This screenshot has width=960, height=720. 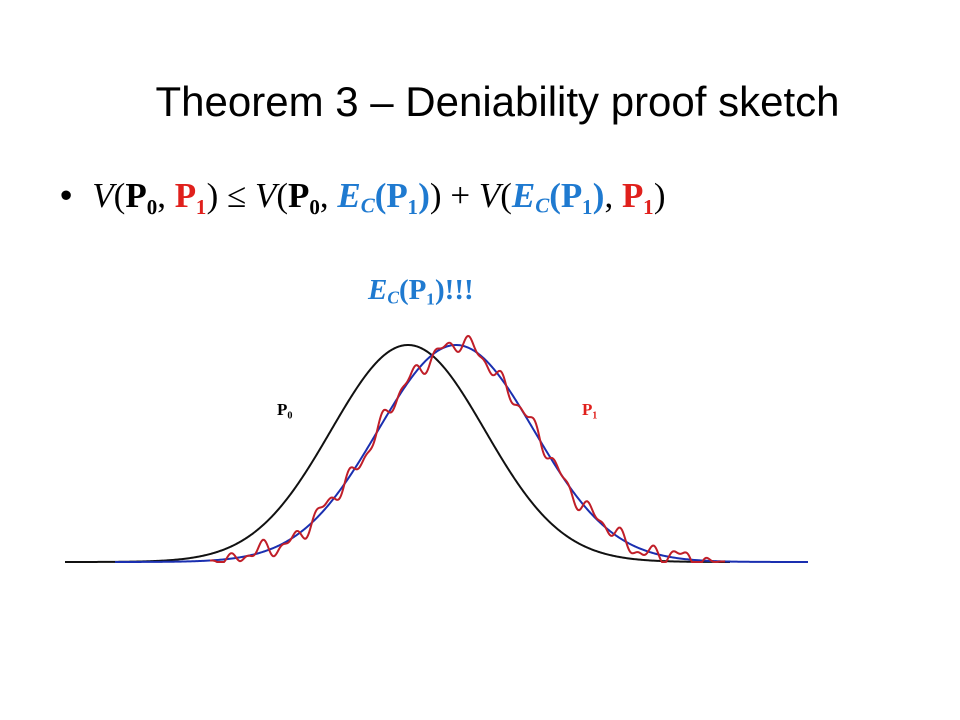 What do you see at coordinates (378, 290) in the screenshot?
I see `highlight-part: E` at bounding box center [378, 290].